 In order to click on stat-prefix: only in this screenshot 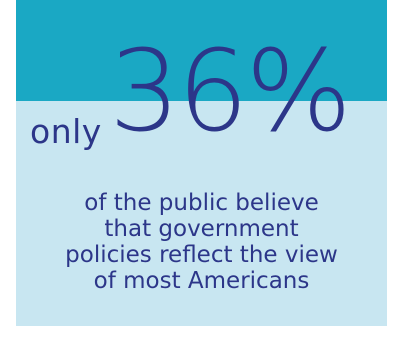, I will do `click(66, 131)`.